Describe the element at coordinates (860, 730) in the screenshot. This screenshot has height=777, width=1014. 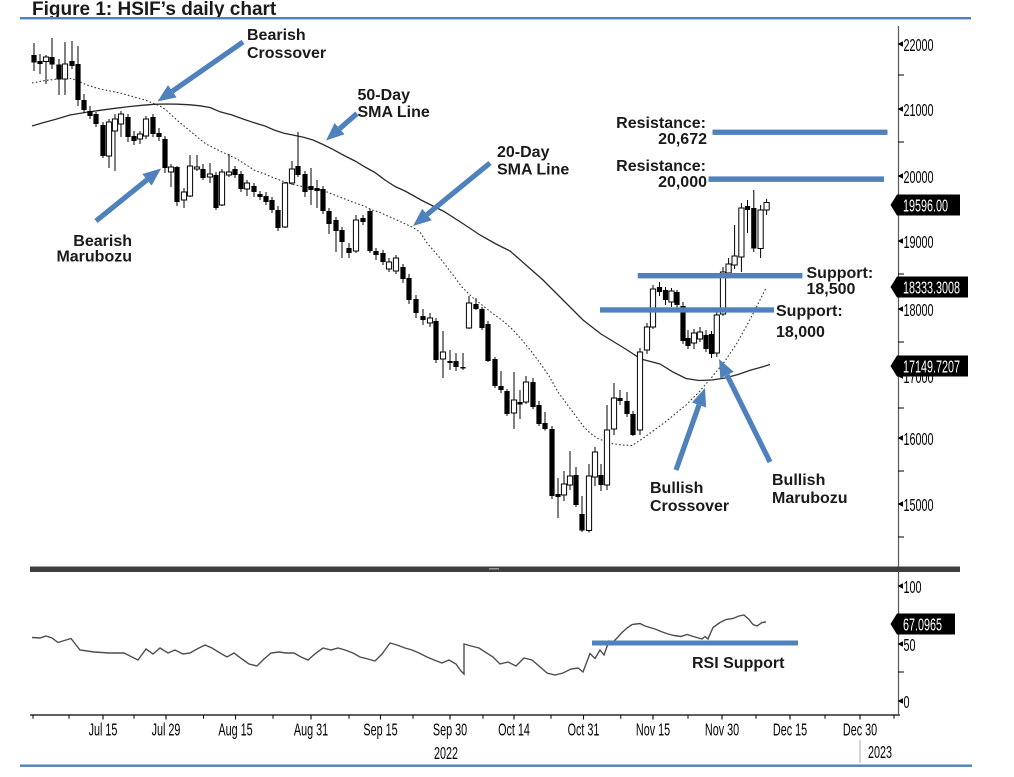
I see `svg-text: Dec 30` at that location.